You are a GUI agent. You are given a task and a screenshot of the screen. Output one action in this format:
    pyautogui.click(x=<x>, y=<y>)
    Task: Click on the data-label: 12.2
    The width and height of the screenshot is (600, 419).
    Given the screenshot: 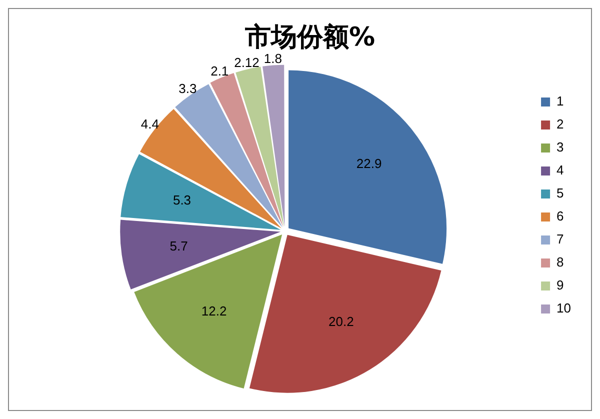 What is the action you would take?
    pyautogui.click(x=214, y=310)
    